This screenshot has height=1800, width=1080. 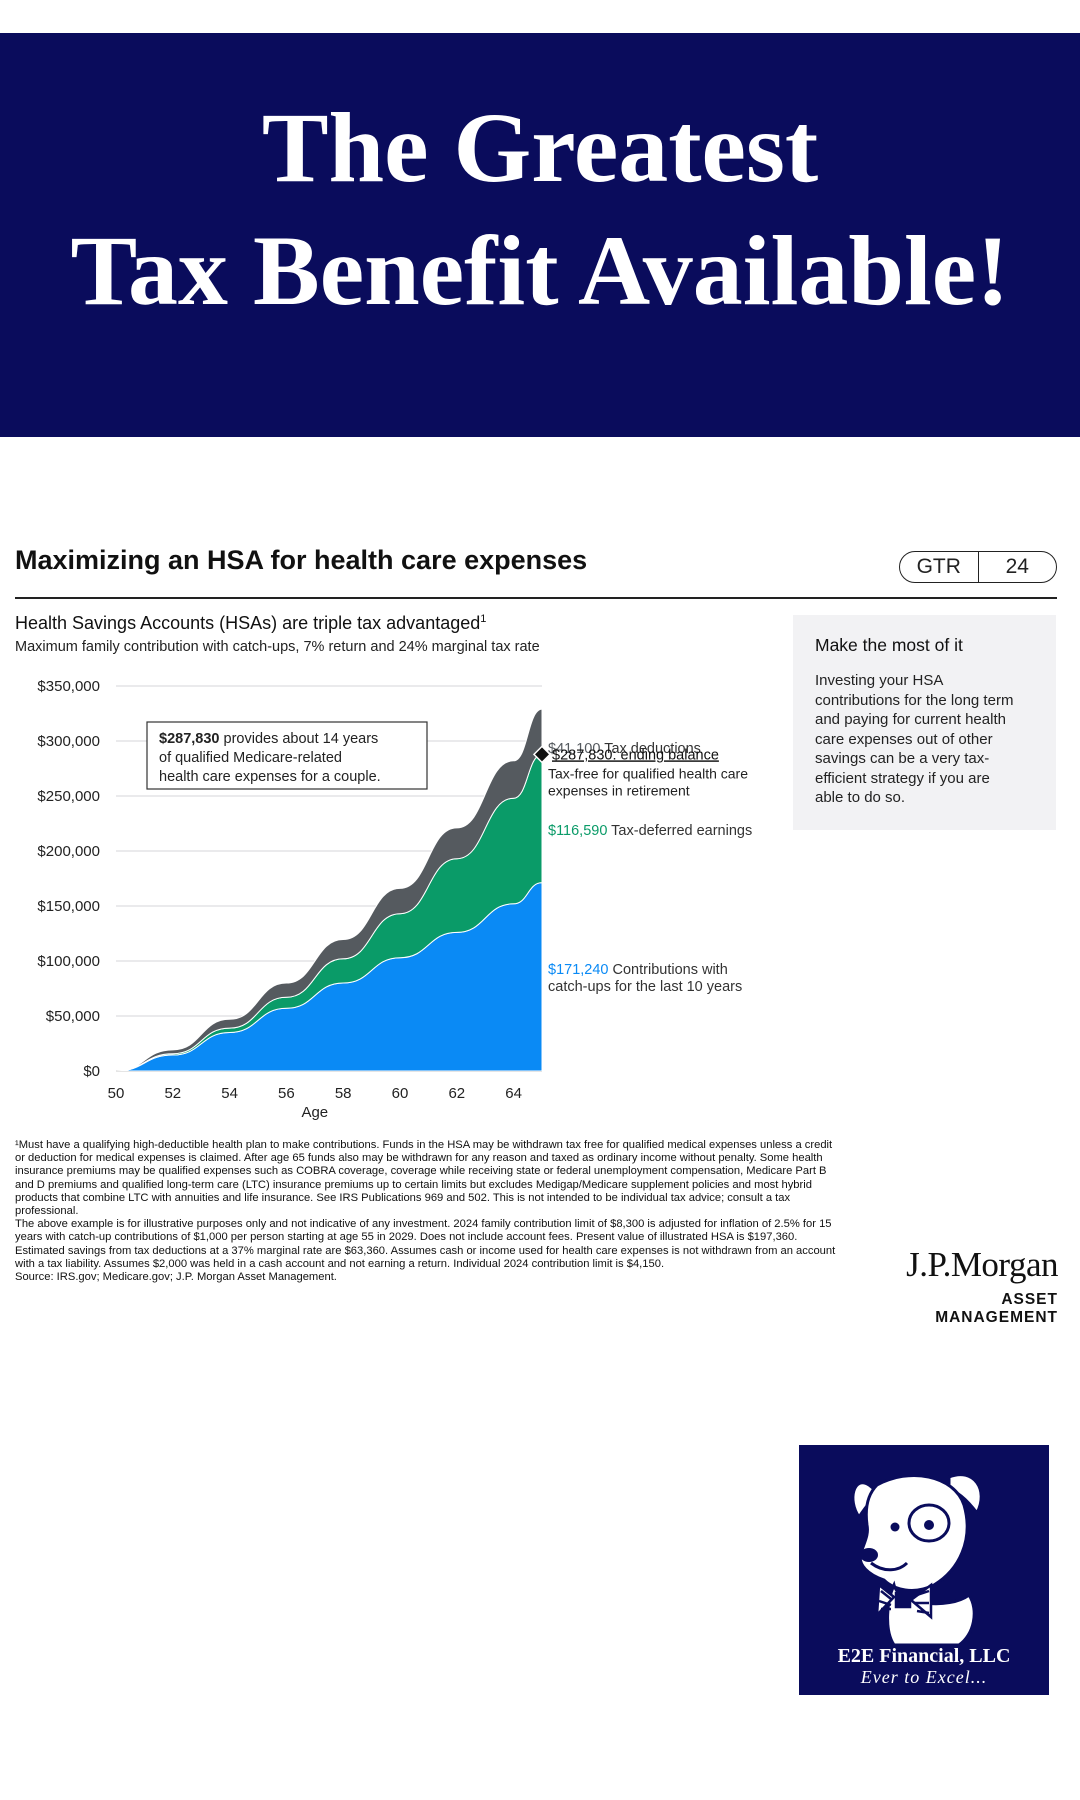 What do you see at coordinates (483, 619) in the screenshot?
I see `footnote-marker: 1` at bounding box center [483, 619].